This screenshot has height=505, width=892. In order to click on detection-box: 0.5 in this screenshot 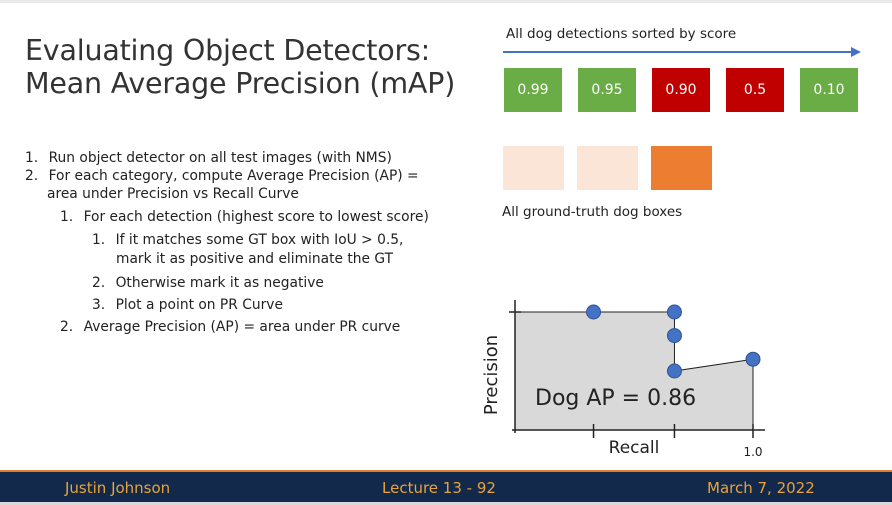, I will do `click(755, 90)`.